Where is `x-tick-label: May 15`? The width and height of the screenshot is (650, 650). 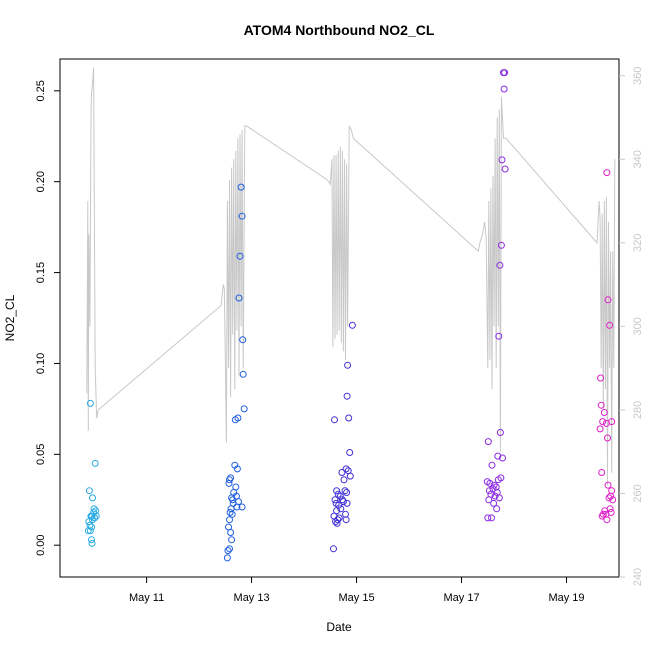 x-tick-label: May 15 is located at coordinates (357, 598).